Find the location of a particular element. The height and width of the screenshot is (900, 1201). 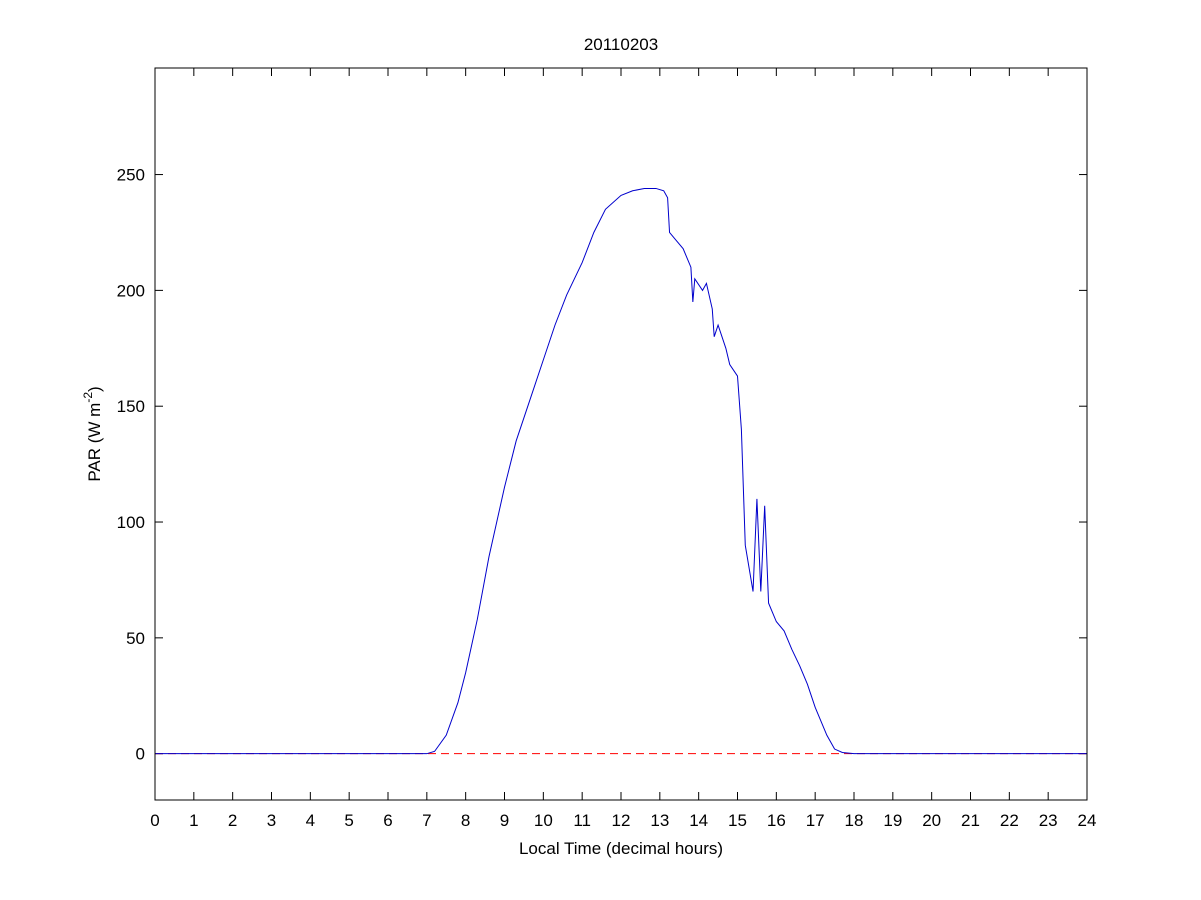

x-tick-label: 9 is located at coordinates (504, 820).